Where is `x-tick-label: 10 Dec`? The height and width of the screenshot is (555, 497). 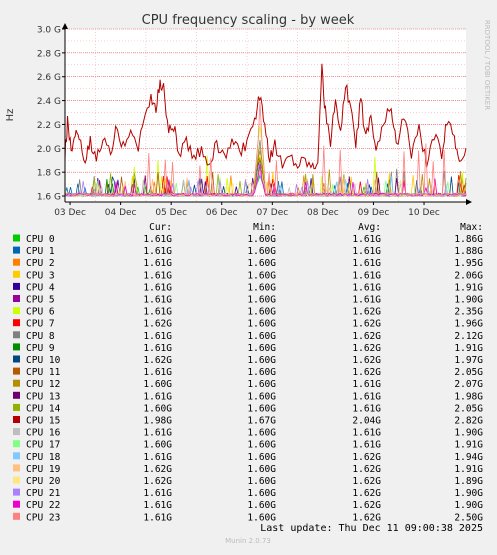
x-tick-label: 10 Dec is located at coordinates (424, 213).